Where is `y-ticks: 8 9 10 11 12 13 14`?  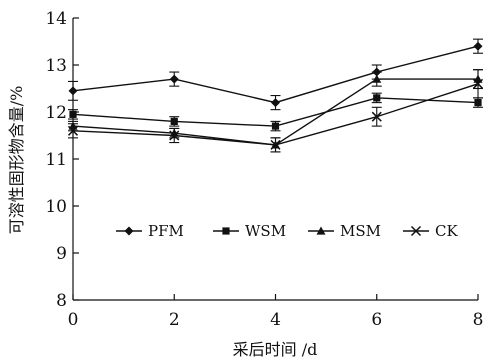 y-ticks: 8 9 10 11 12 13 14 is located at coordinates (62, 160).